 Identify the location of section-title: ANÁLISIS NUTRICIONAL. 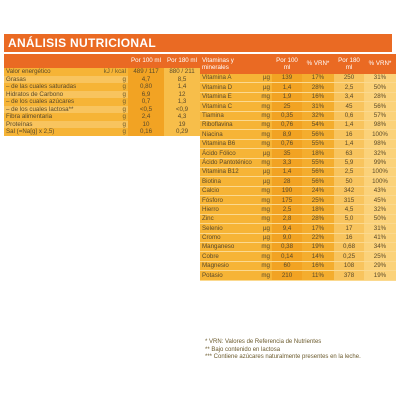
(198, 43).